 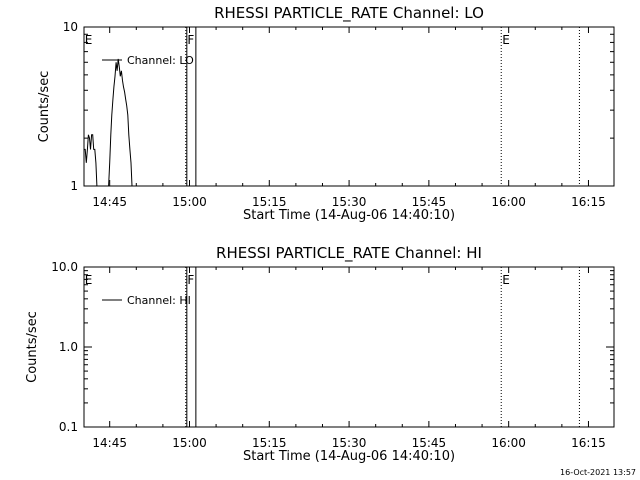 I want to click on y-tick-label: 1.0, so click(x=68, y=347).